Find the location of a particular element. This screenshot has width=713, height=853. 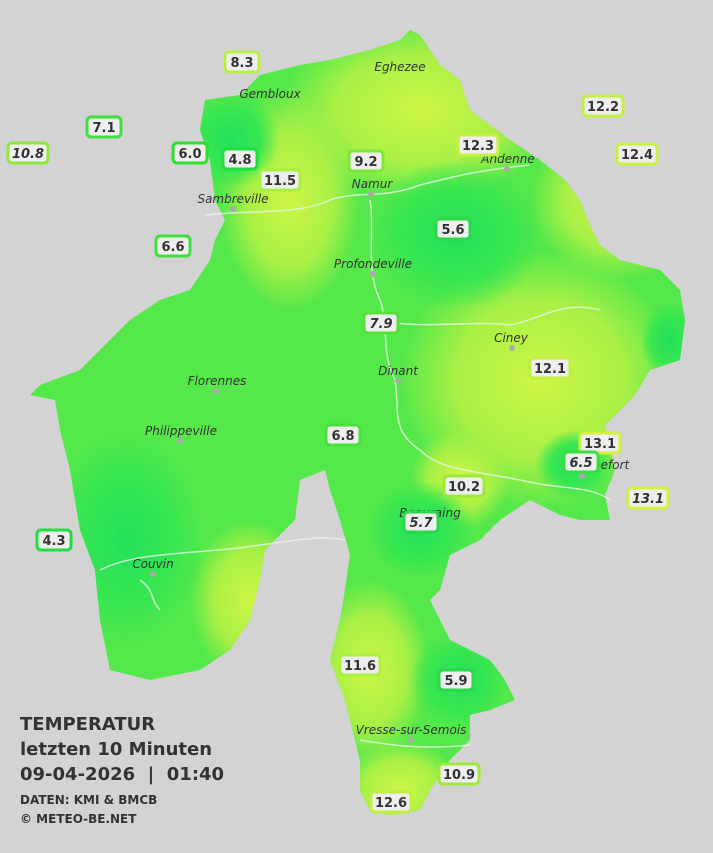

station-value: 7.9 is located at coordinates (380, 324).